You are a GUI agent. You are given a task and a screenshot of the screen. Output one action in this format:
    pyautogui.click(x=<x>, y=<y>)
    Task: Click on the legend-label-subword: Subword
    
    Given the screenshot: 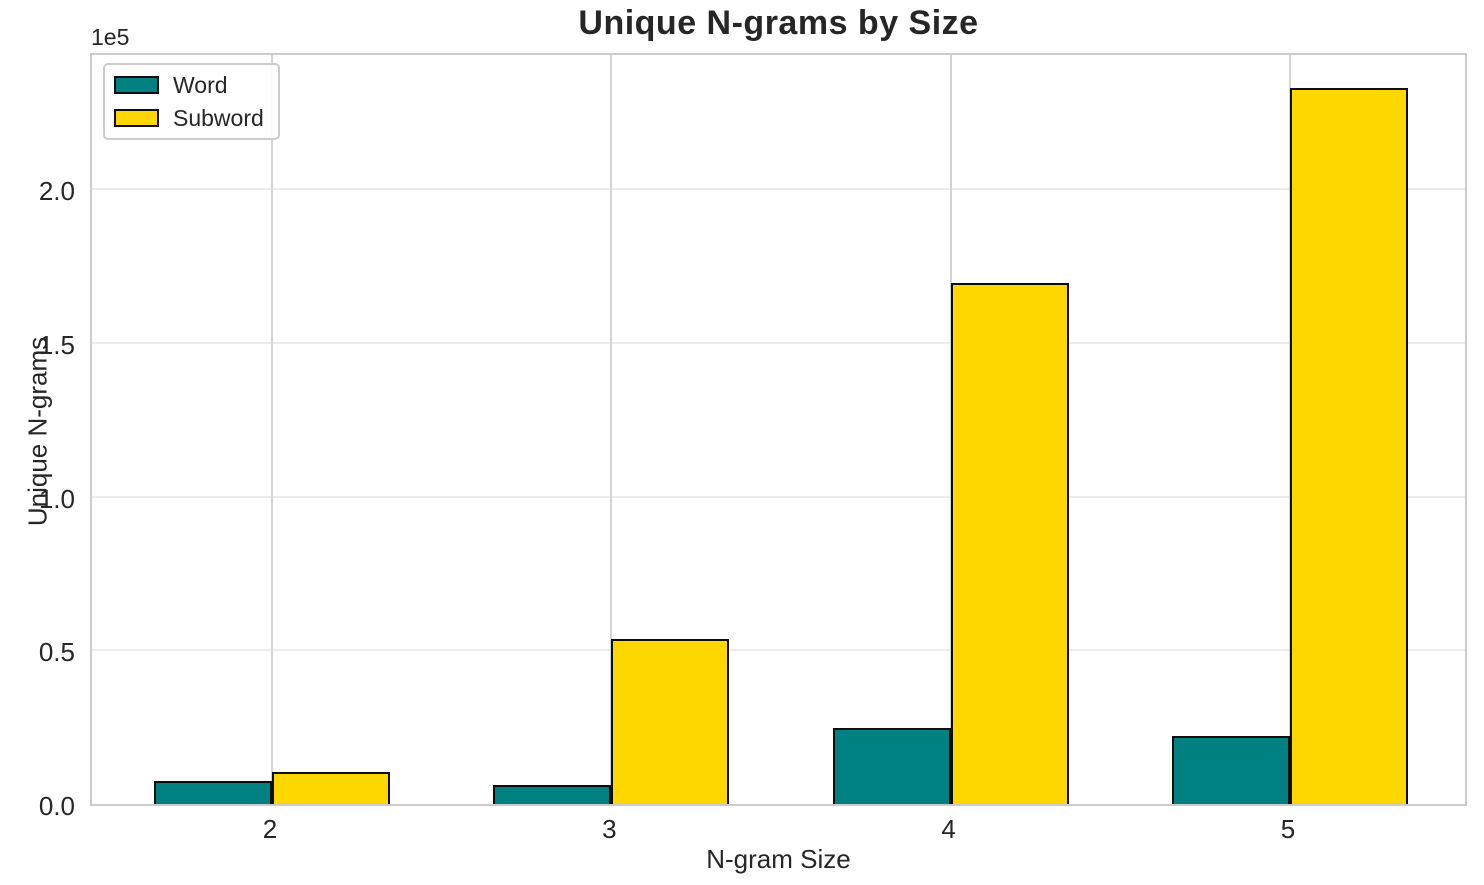 What is the action you would take?
    pyautogui.click(x=218, y=118)
    